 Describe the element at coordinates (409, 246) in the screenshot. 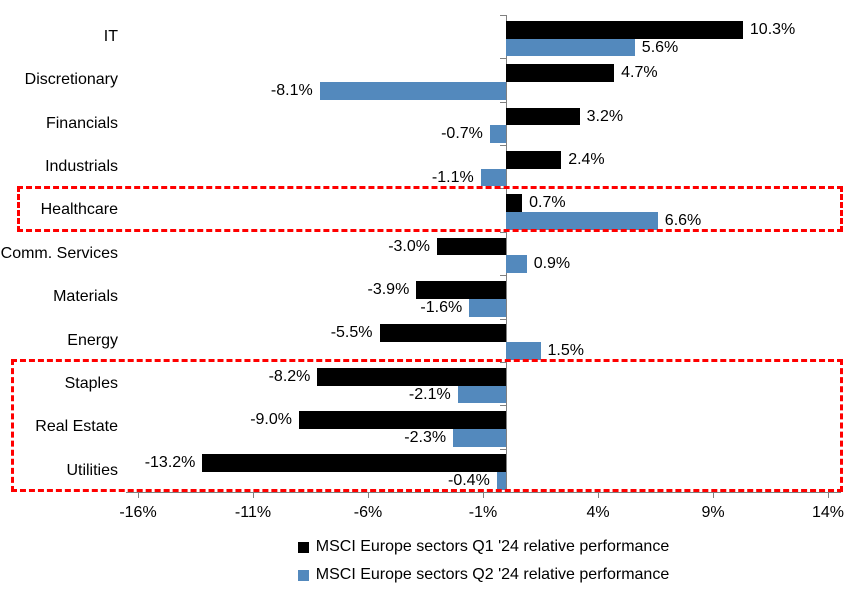

I see `value-label-q1-comm-services: -3.0%` at that location.